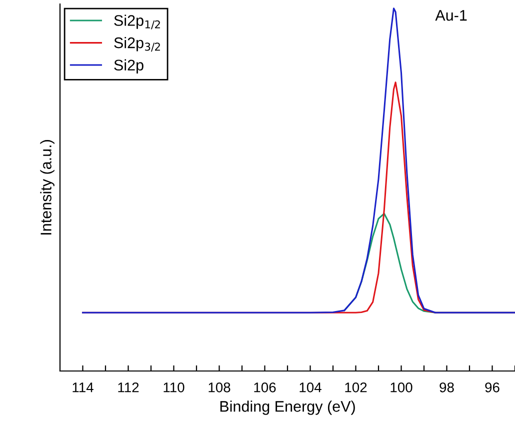 The height and width of the screenshot is (436, 515). I want to click on x-tick-label: 114, so click(83, 387).